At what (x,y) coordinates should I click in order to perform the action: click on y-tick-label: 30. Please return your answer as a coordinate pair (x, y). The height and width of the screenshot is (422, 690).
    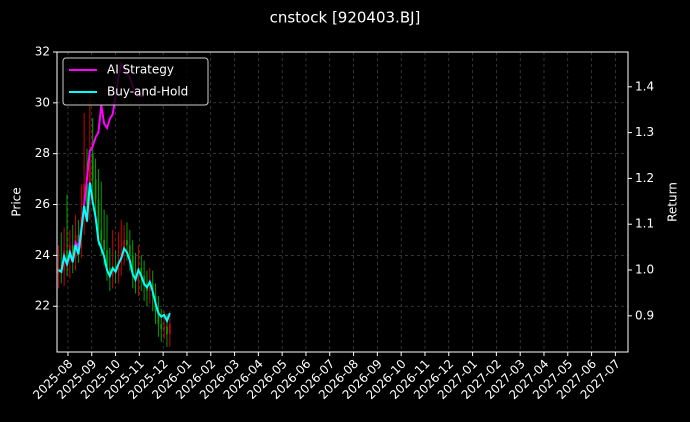
    Looking at the image, I should click on (42, 102).